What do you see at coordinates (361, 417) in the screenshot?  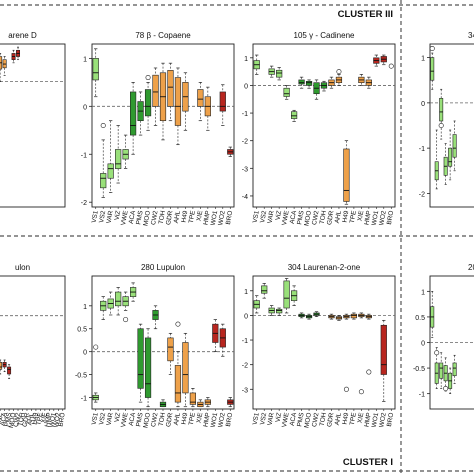 I see `x-tick-label: XIE` at bounding box center [361, 417].